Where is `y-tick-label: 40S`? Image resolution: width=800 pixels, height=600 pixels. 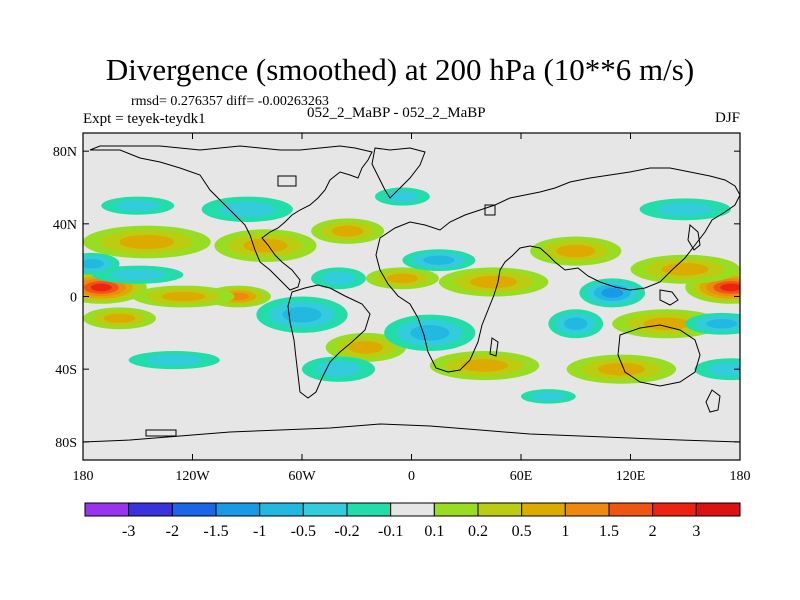 y-tick-label: 40S is located at coordinates (66, 370).